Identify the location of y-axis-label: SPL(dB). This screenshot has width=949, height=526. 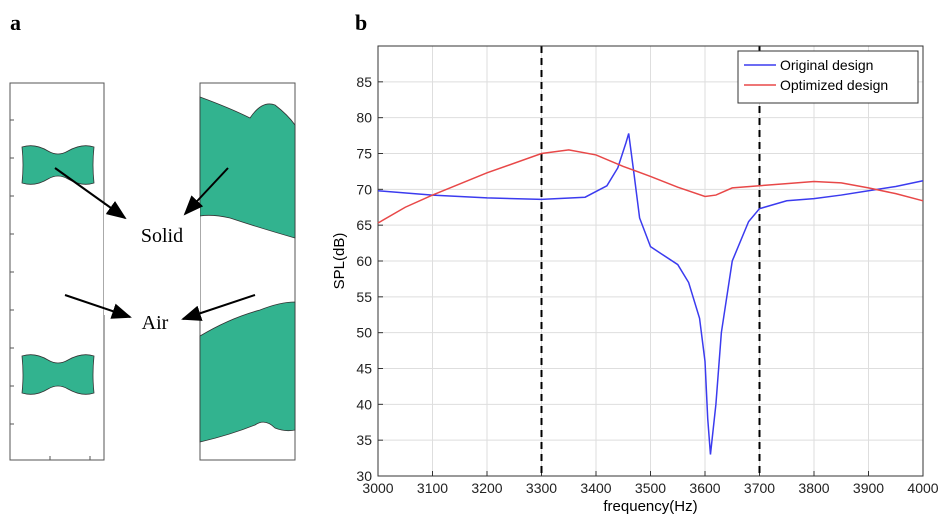
(339, 261).